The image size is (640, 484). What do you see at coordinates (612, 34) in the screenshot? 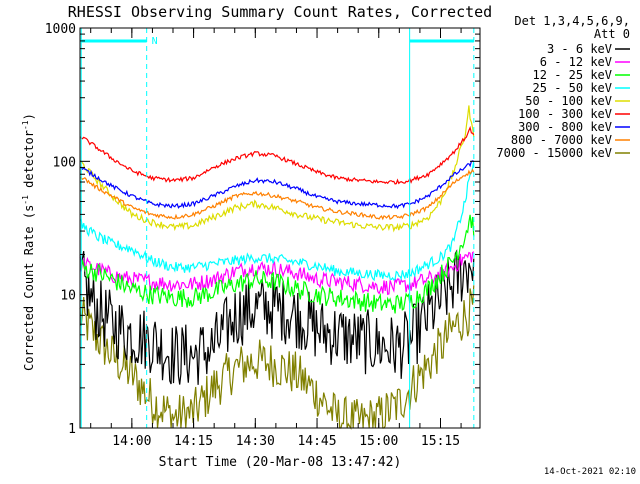
I see `legend-header-attenuator: Att 0` at bounding box center [612, 34].